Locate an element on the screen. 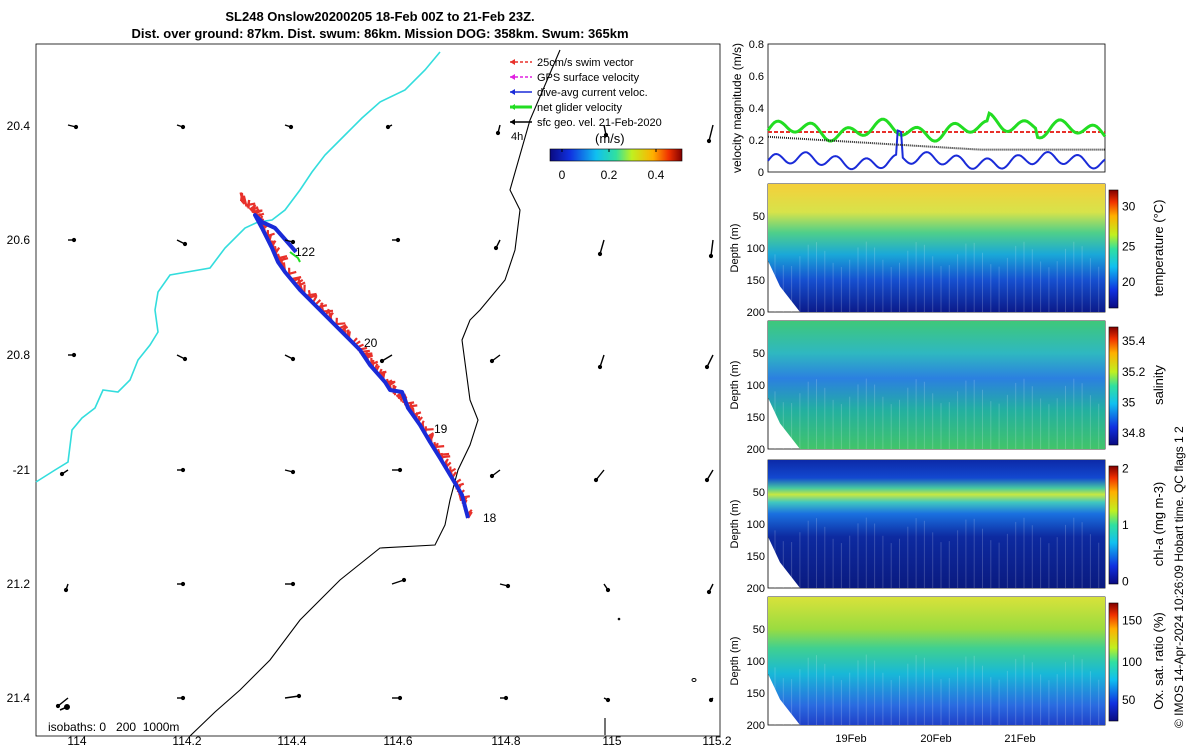 This screenshot has height=750, width=1200. map-x-tick-114.6: 114.6 is located at coordinates (397, 741).